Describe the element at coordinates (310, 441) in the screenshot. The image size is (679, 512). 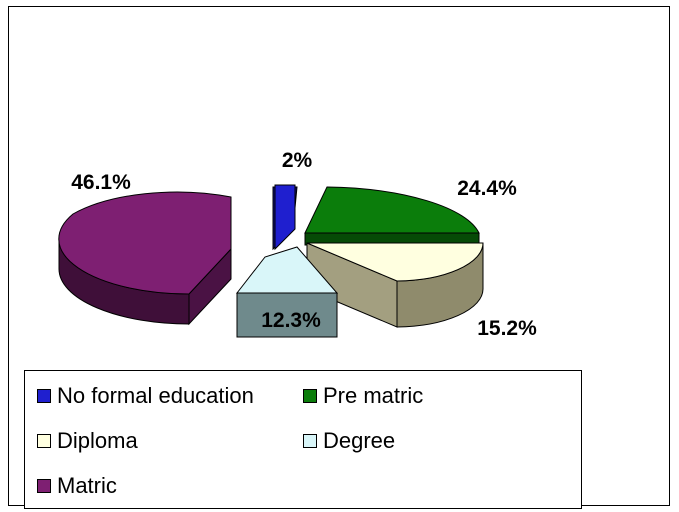
I see `legend-swatch-degree` at that location.